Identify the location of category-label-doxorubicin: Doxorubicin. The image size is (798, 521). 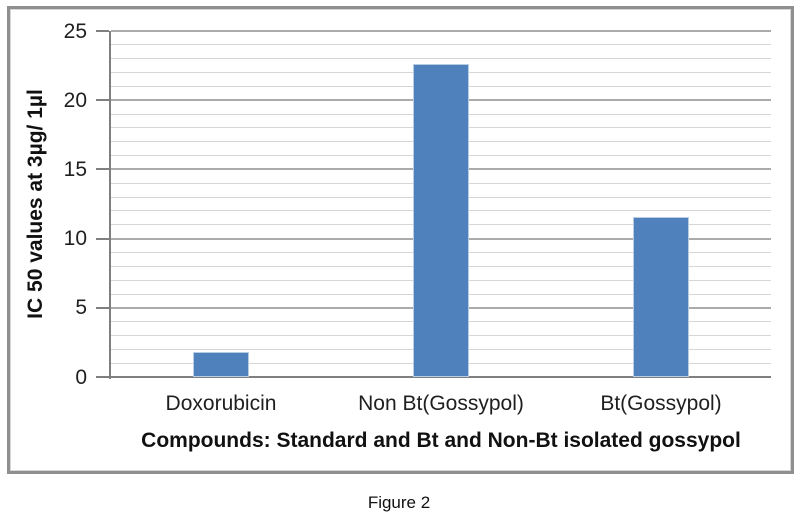
(221, 403).